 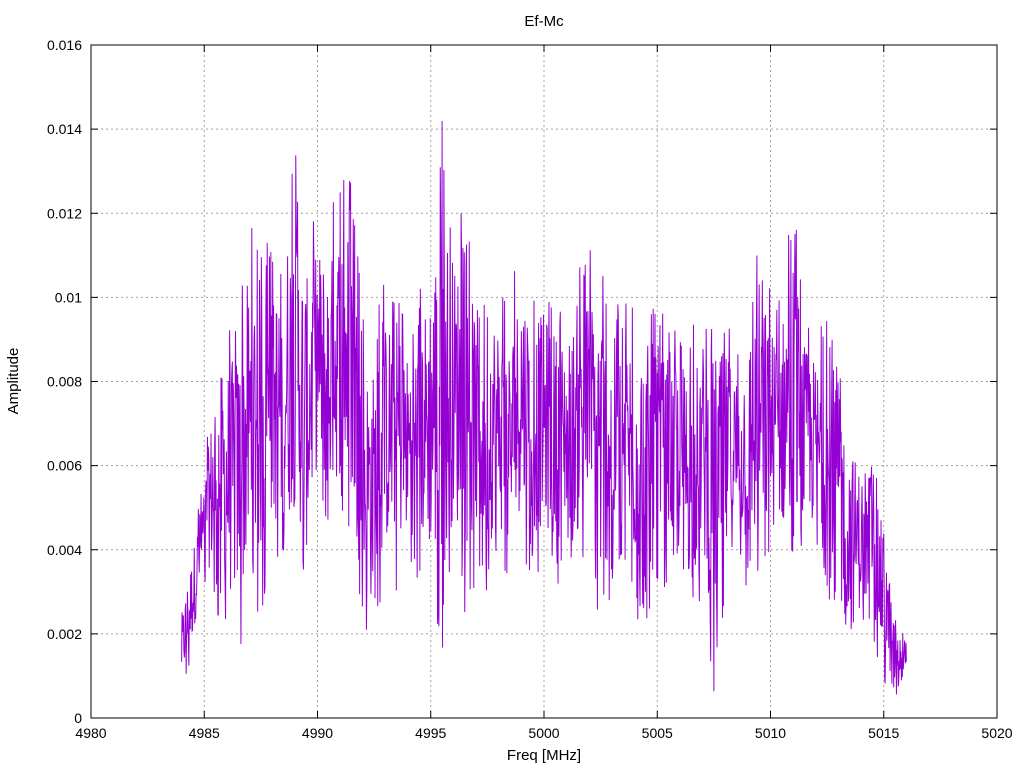 I want to click on x-tick-label: 5005, so click(x=657, y=733).